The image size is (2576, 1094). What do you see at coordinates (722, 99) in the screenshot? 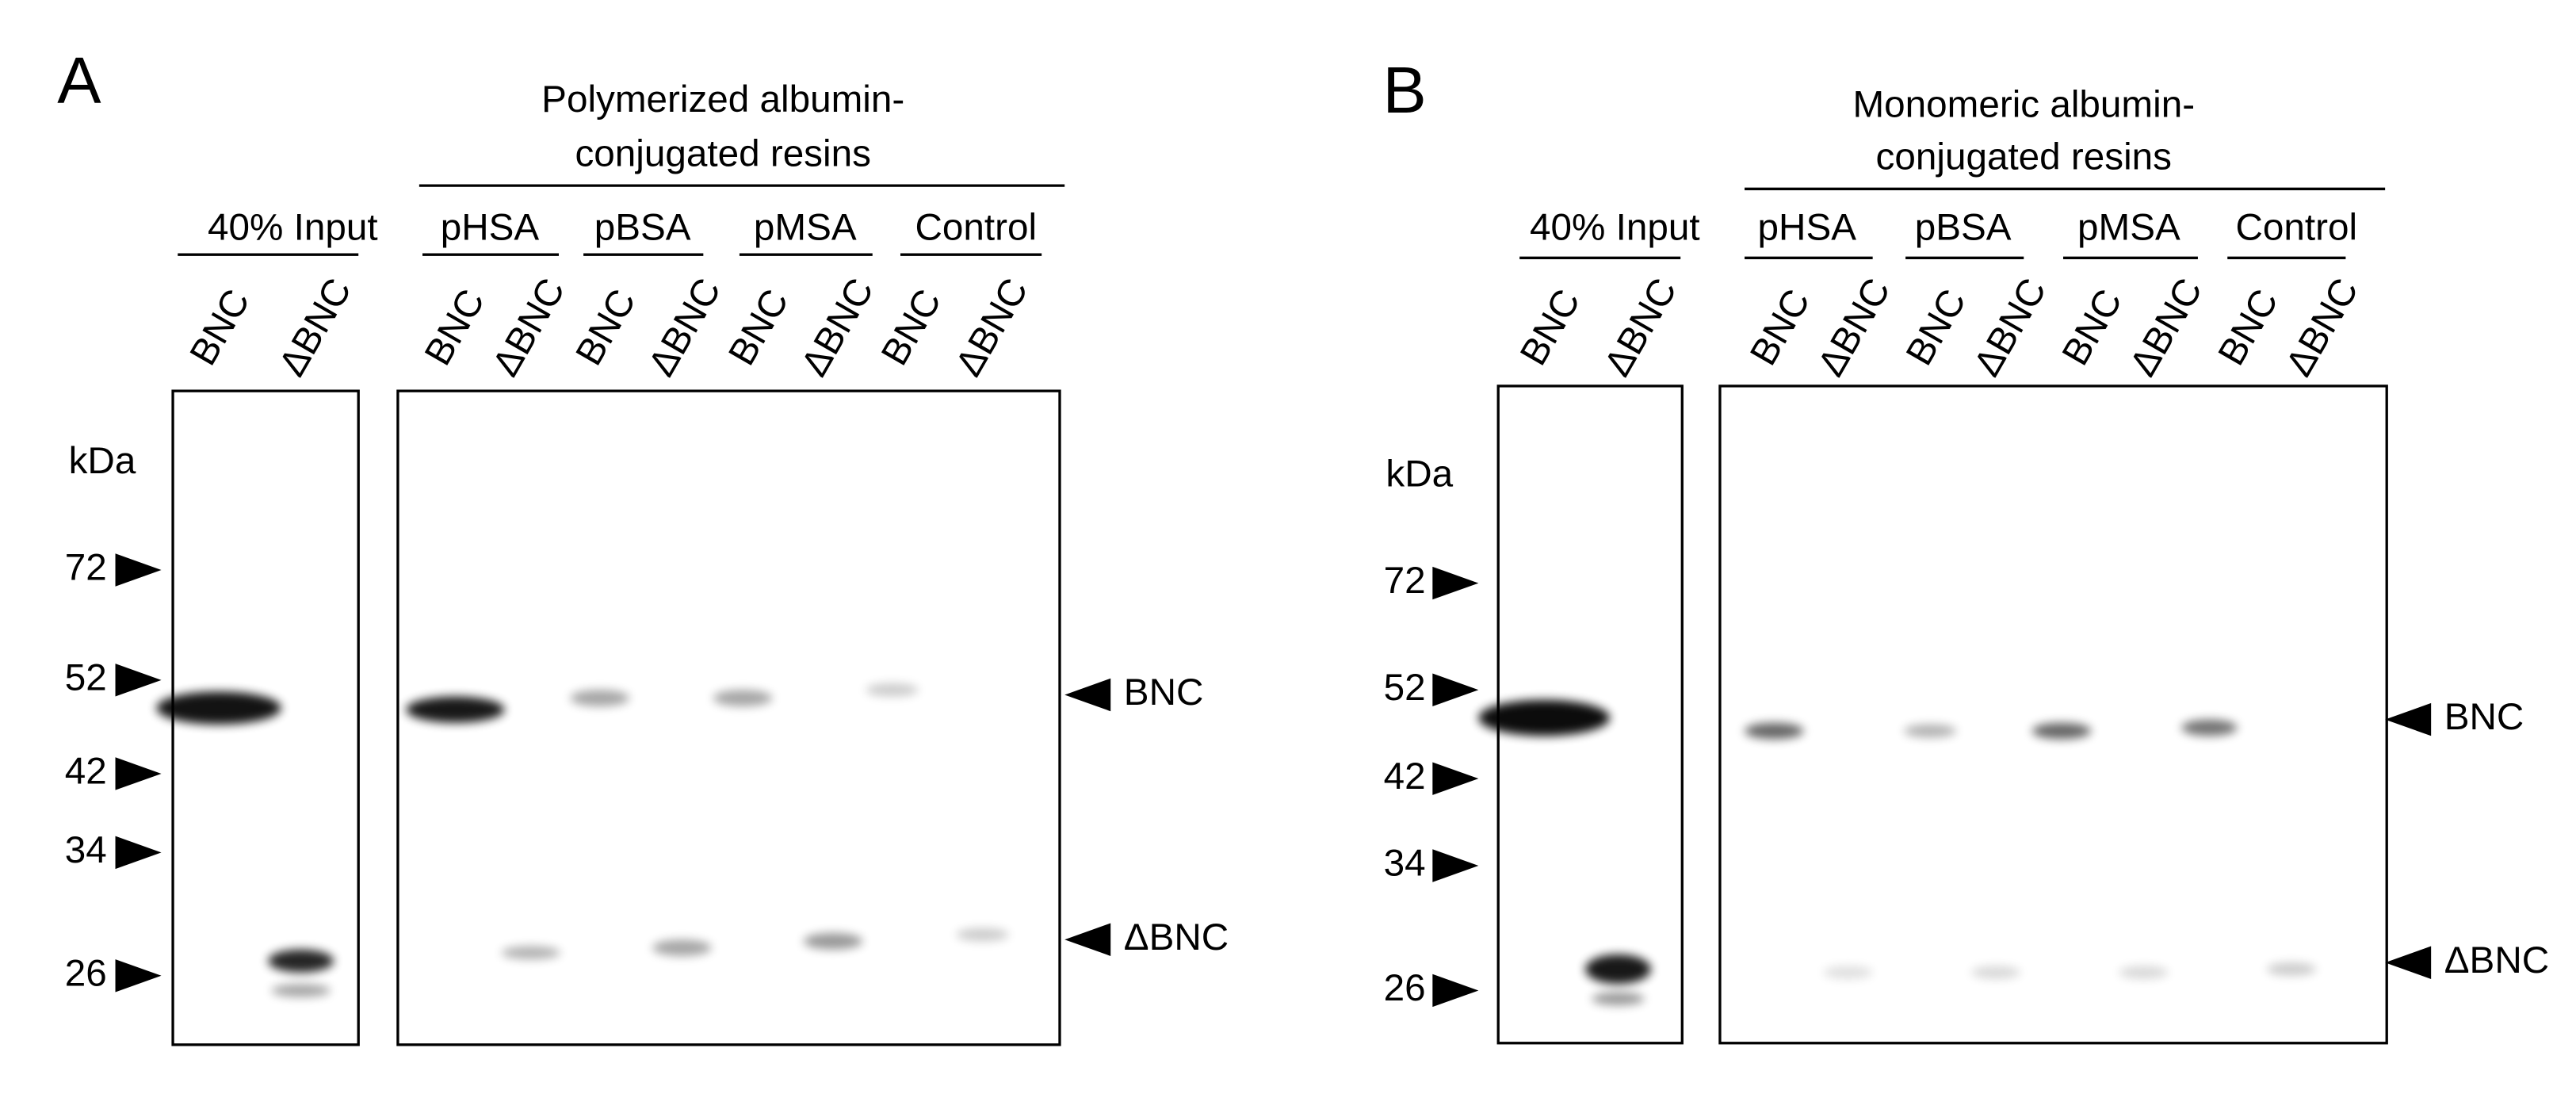
I see `resin-title: Polymerized albumin-` at bounding box center [722, 99].